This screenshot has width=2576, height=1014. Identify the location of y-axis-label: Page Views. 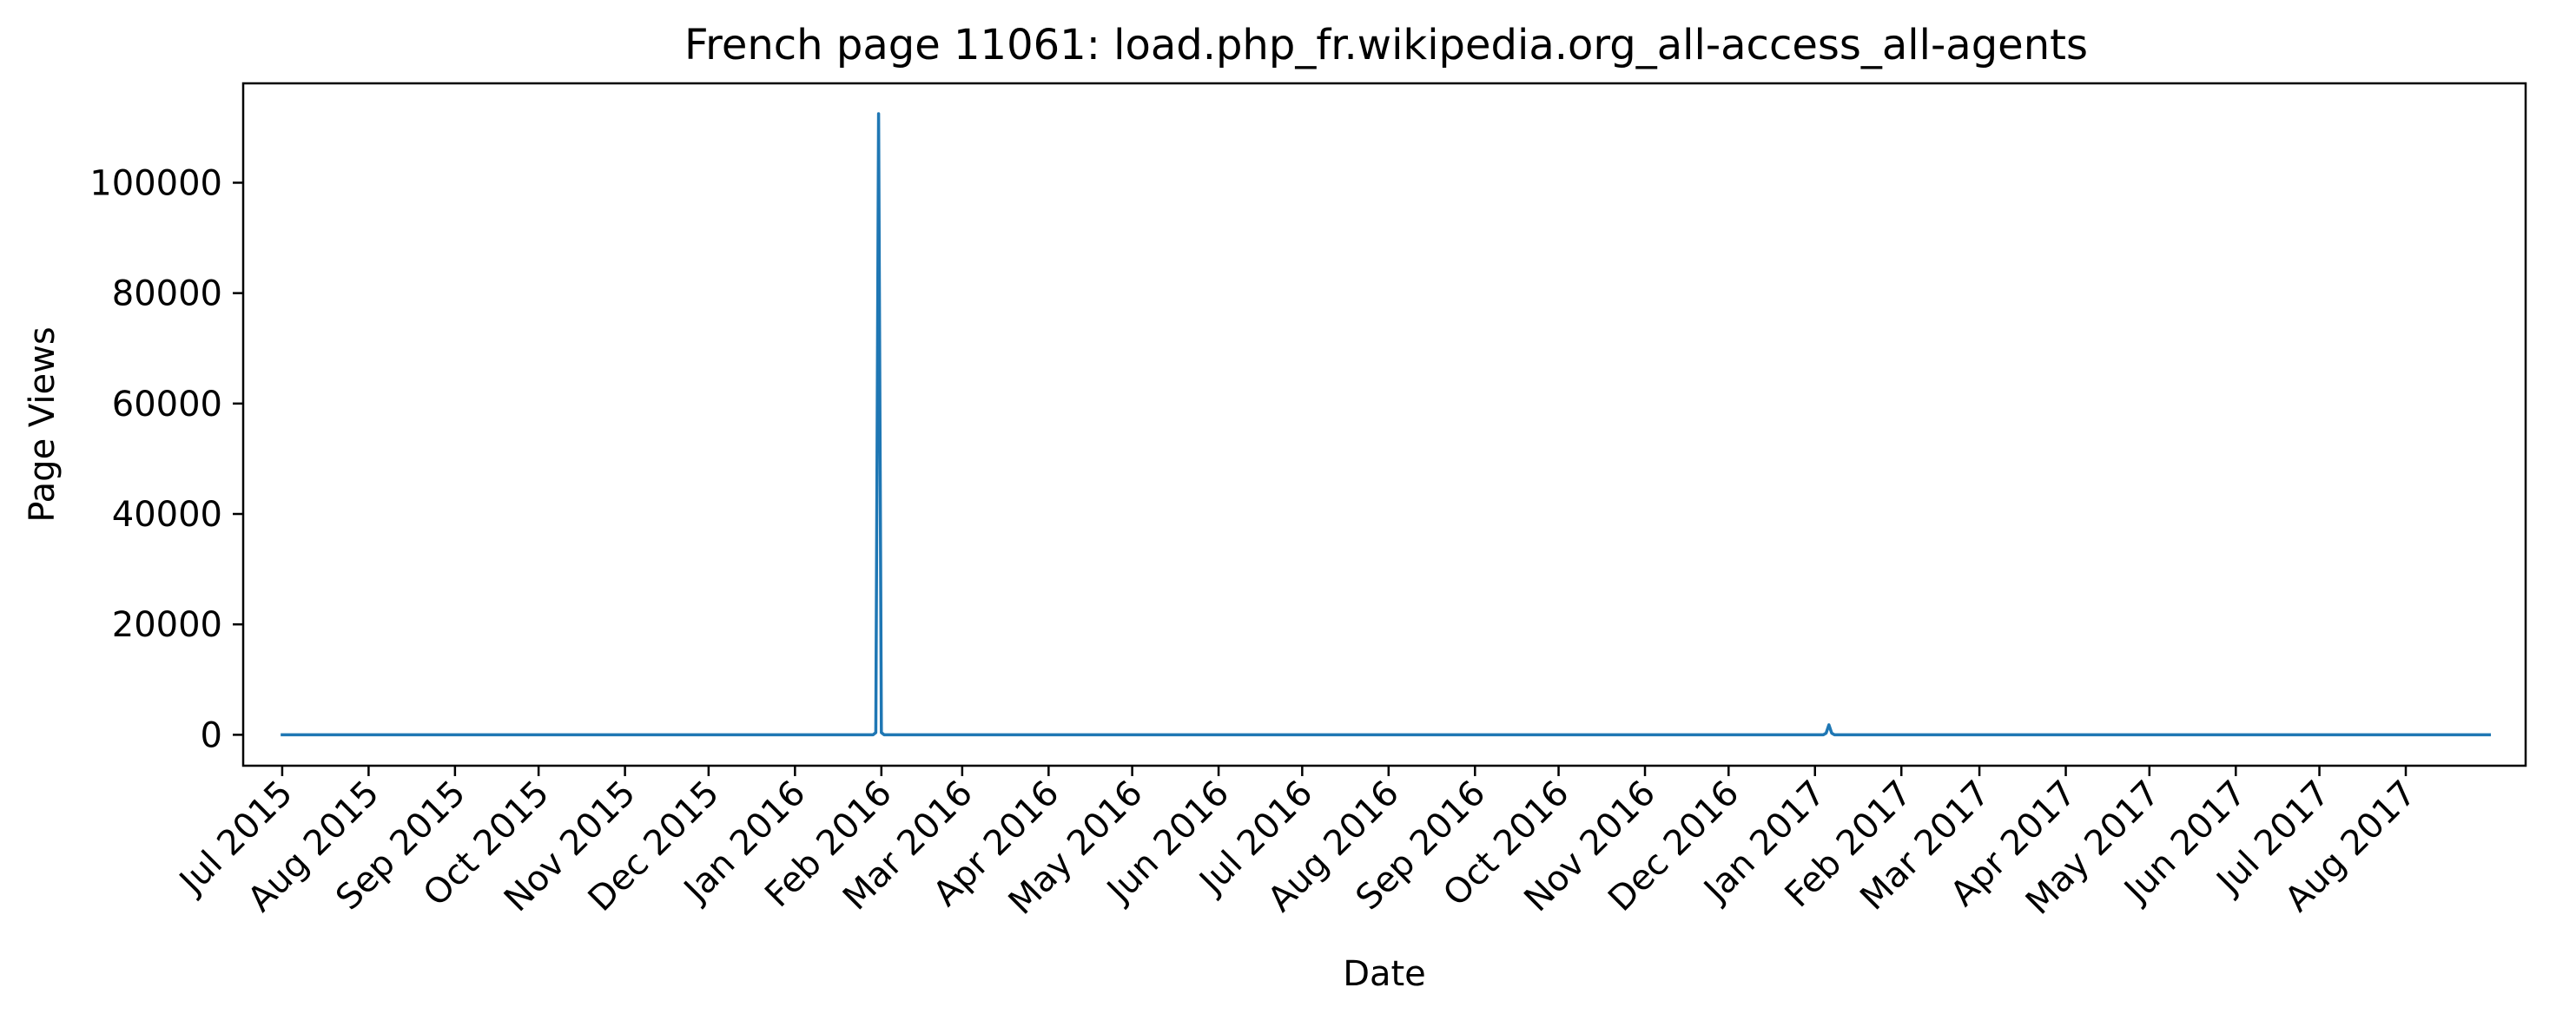
(43, 424).